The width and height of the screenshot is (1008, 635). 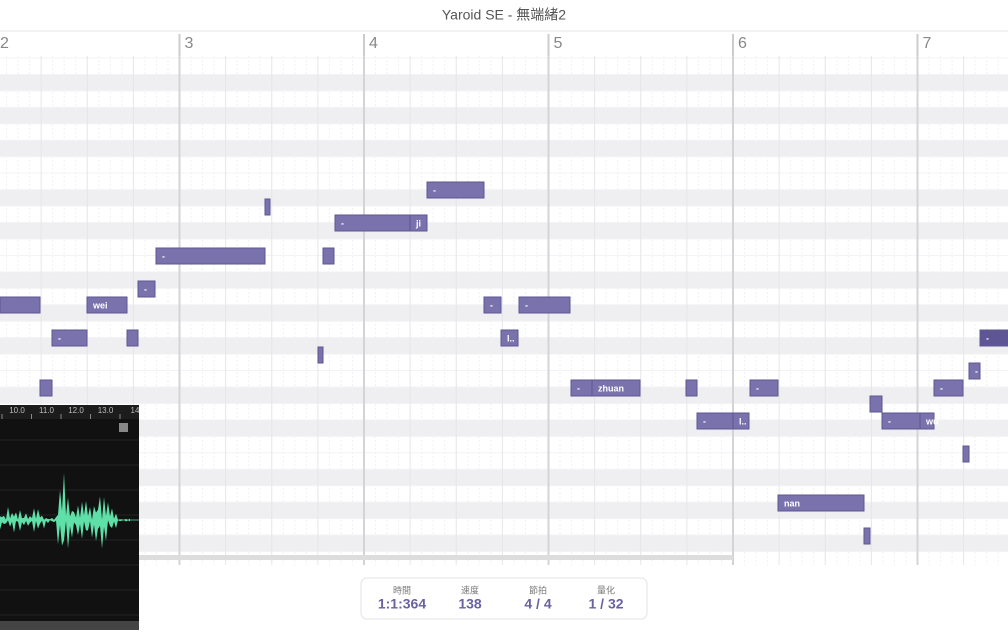 I want to click on status-label: 節拍, so click(x=538, y=589).